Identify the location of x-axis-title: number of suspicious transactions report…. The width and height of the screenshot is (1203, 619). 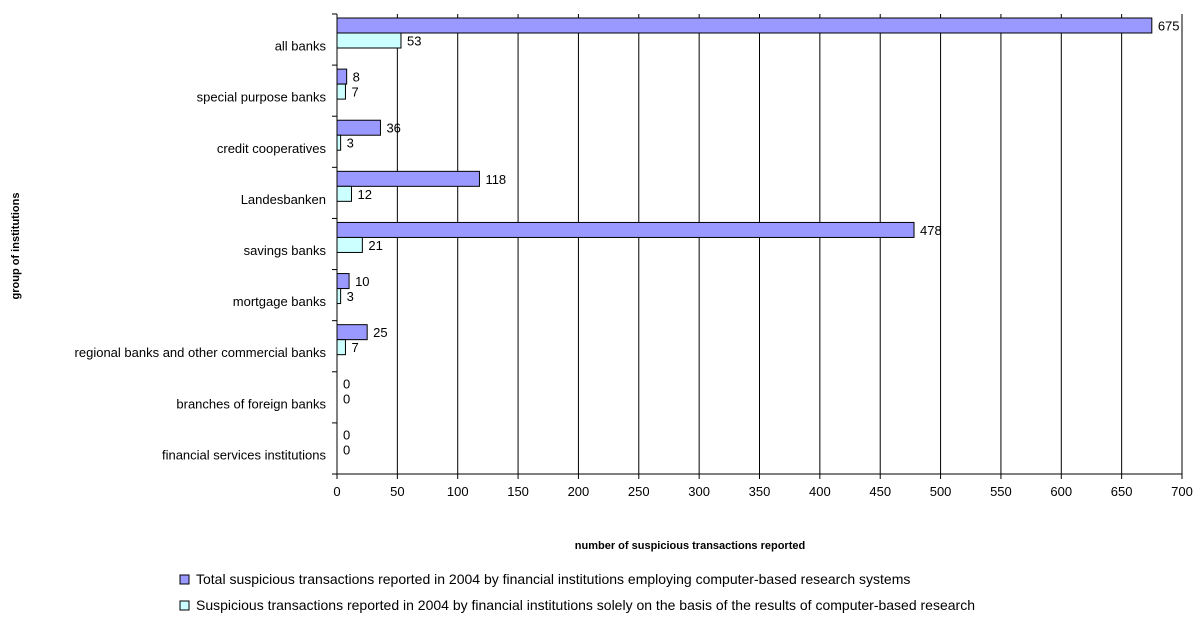
(690, 546).